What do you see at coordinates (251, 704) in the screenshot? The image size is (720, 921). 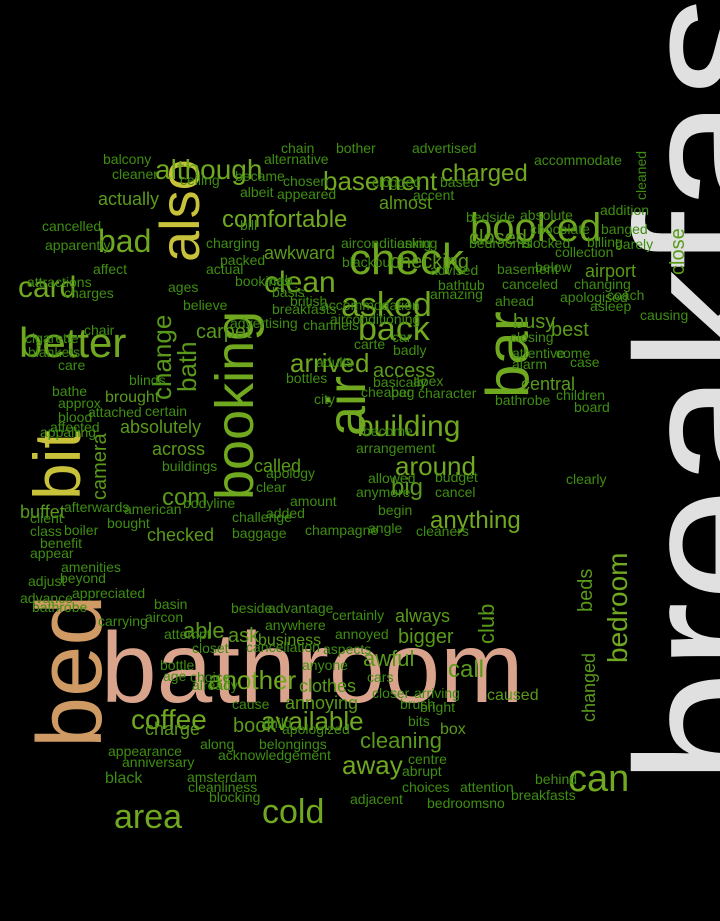 I see `word-cause: cause` at bounding box center [251, 704].